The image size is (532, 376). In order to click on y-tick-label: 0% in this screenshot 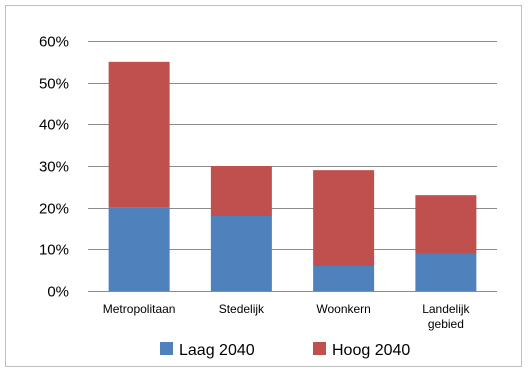, I will do `click(58, 292)`.